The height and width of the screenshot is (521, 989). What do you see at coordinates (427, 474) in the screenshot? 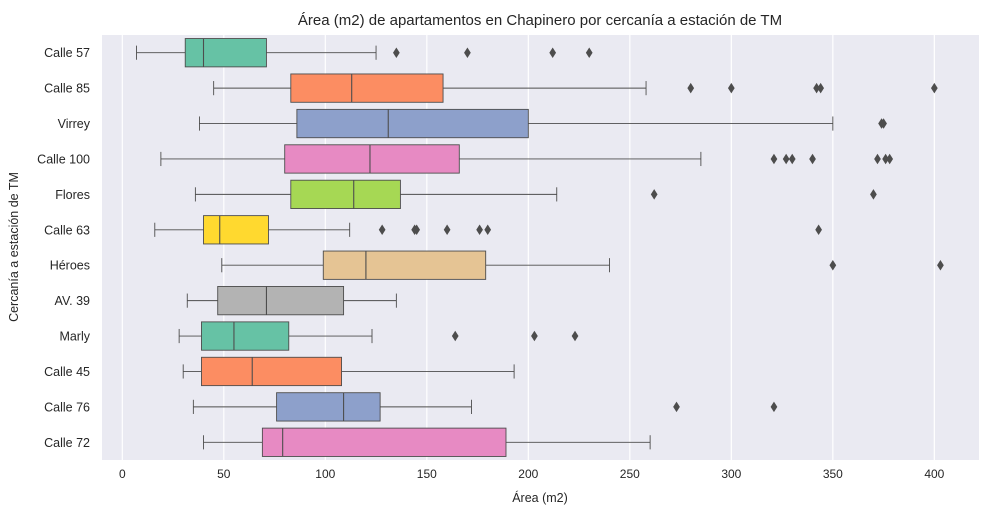
I see `x-tick-label-150: 150` at bounding box center [427, 474].